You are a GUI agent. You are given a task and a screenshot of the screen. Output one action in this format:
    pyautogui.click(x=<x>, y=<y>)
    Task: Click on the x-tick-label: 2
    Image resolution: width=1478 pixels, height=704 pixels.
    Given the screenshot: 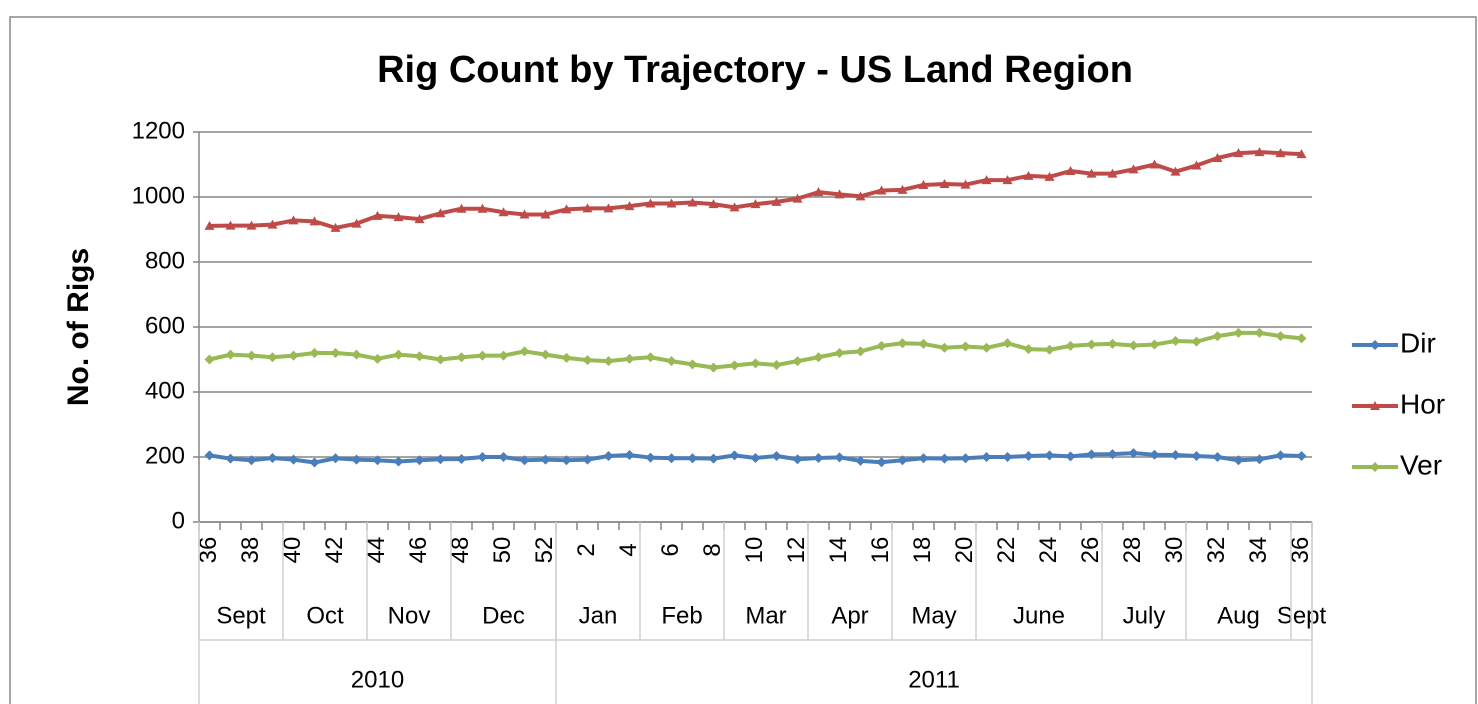 What is the action you would take?
    pyautogui.click(x=586, y=549)
    